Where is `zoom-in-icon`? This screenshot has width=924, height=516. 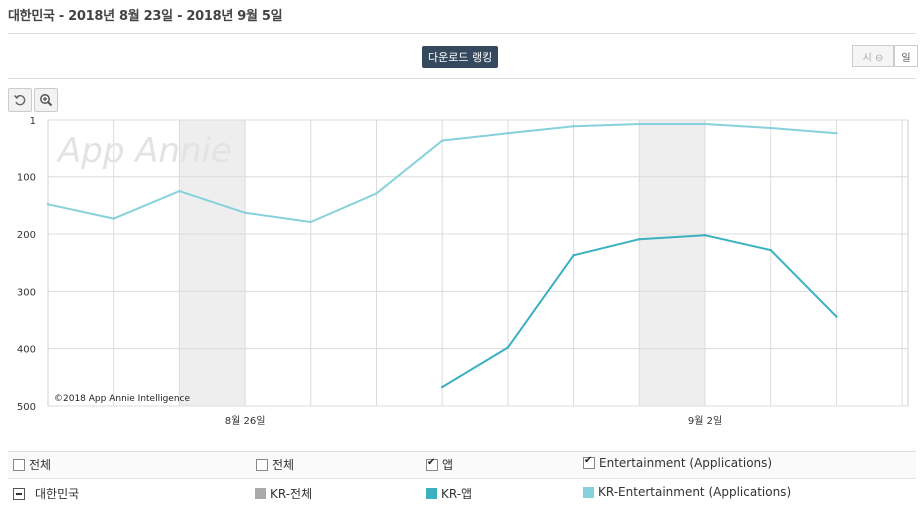 zoom-in-icon is located at coordinates (46, 100).